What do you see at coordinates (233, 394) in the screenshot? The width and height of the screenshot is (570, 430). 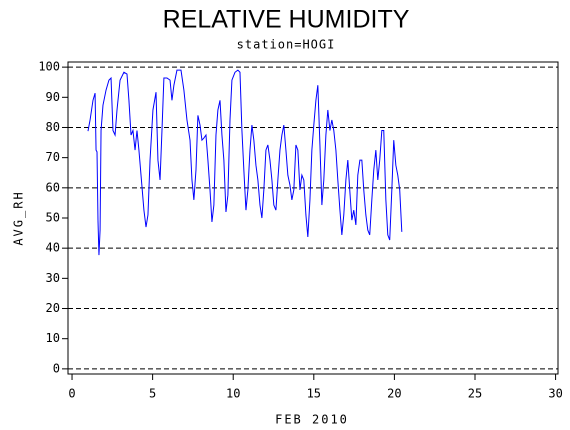 I see `x-tick-label: 10` at bounding box center [233, 394].